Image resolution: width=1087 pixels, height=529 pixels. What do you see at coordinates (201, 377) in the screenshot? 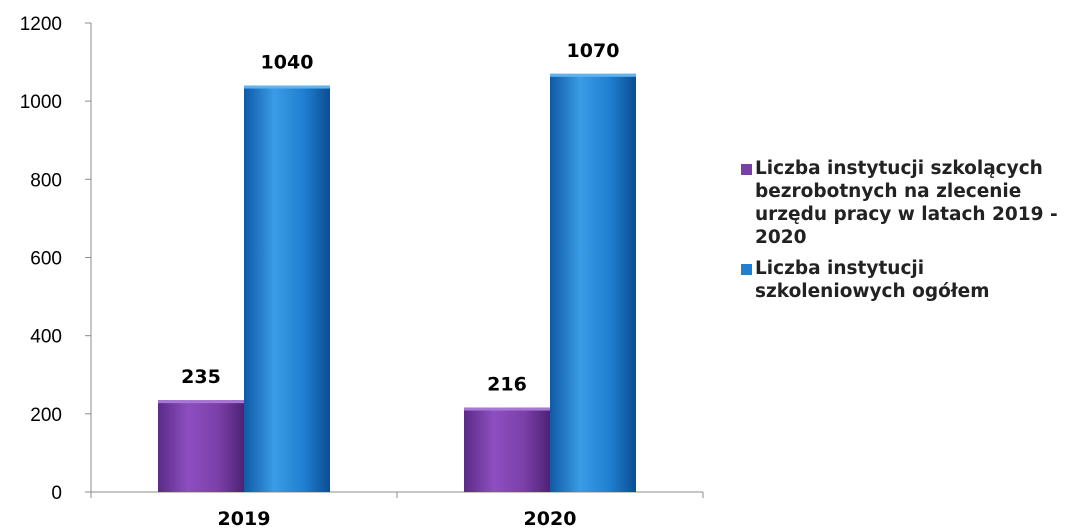
I see `data-label: 235` at bounding box center [201, 377].